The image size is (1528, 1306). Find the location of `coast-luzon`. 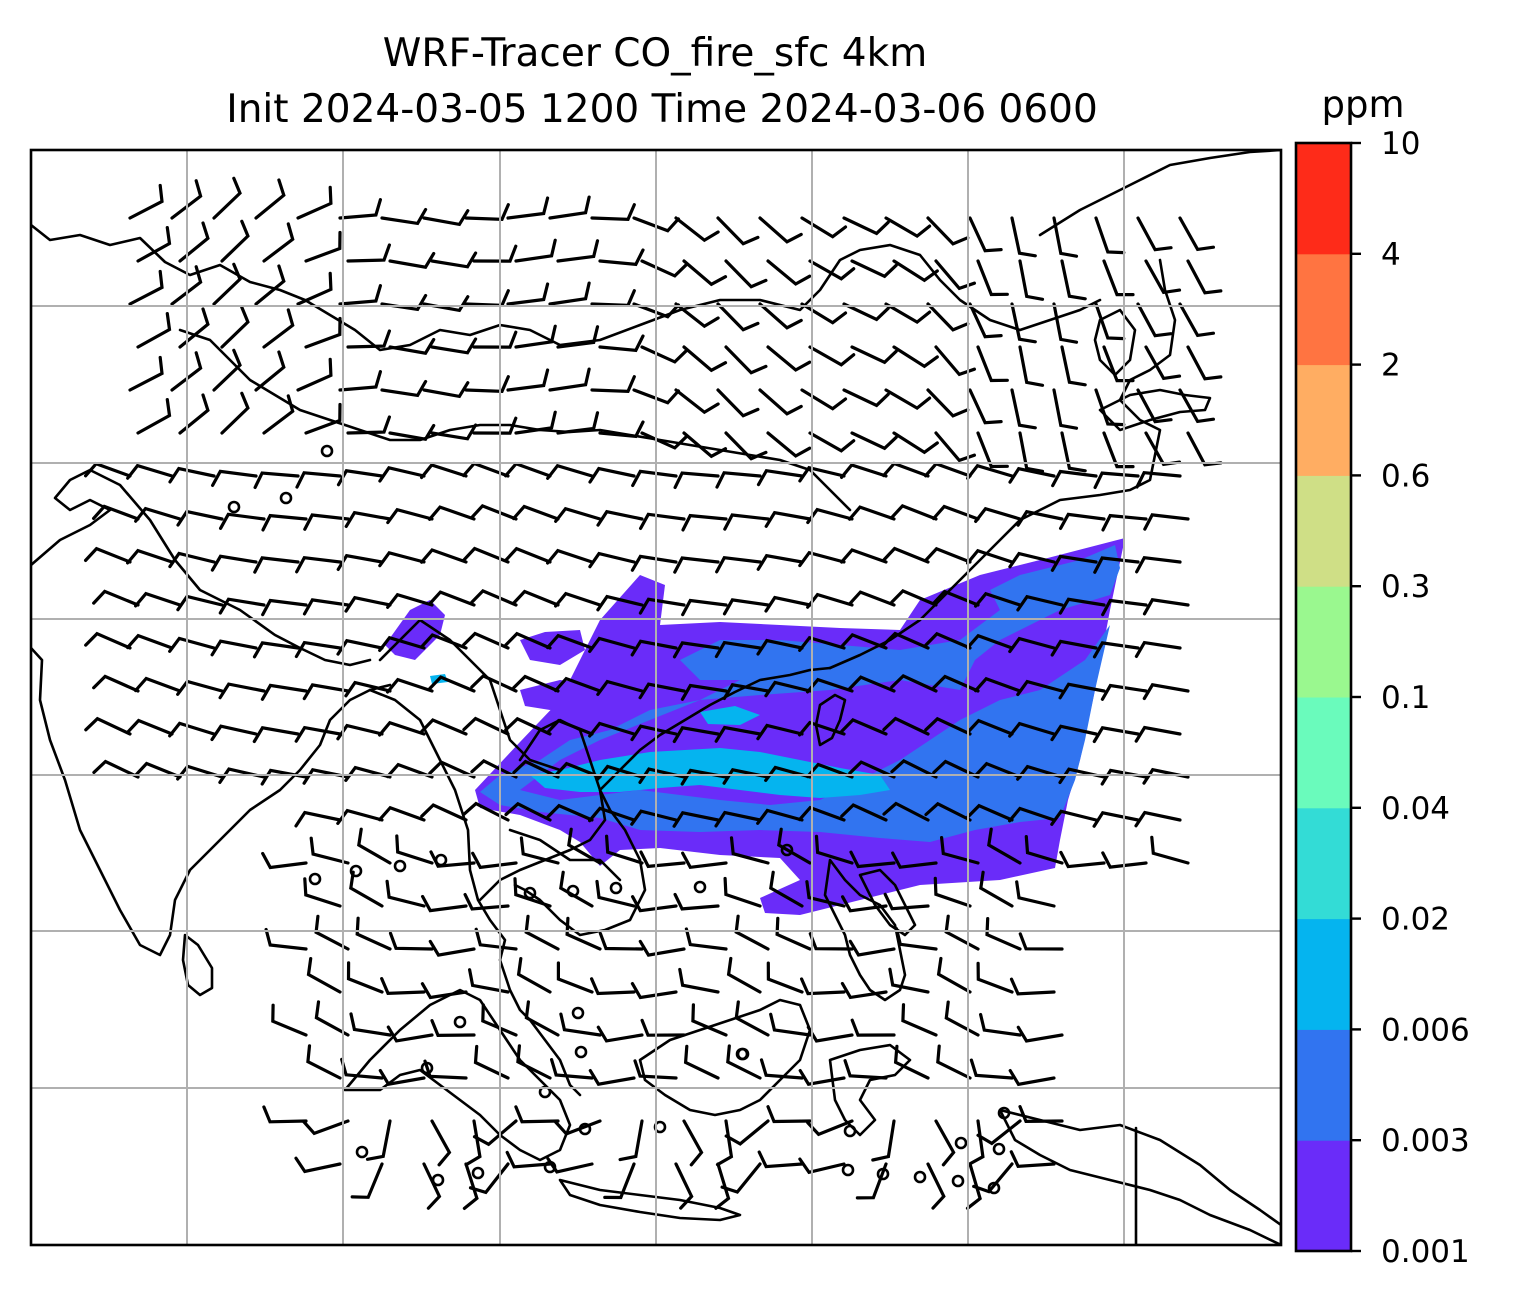

coast-luzon is located at coordinates (887, 902).